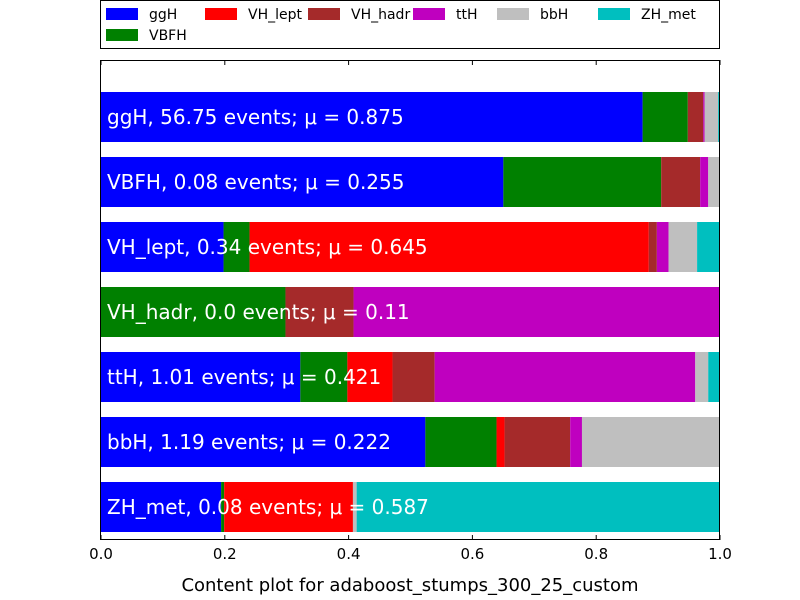 Image resolution: width=800 pixels, height=600 pixels. What do you see at coordinates (714, 377) in the screenshot?
I see `bar-segment-tth-zh-met` at bounding box center [714, 377].